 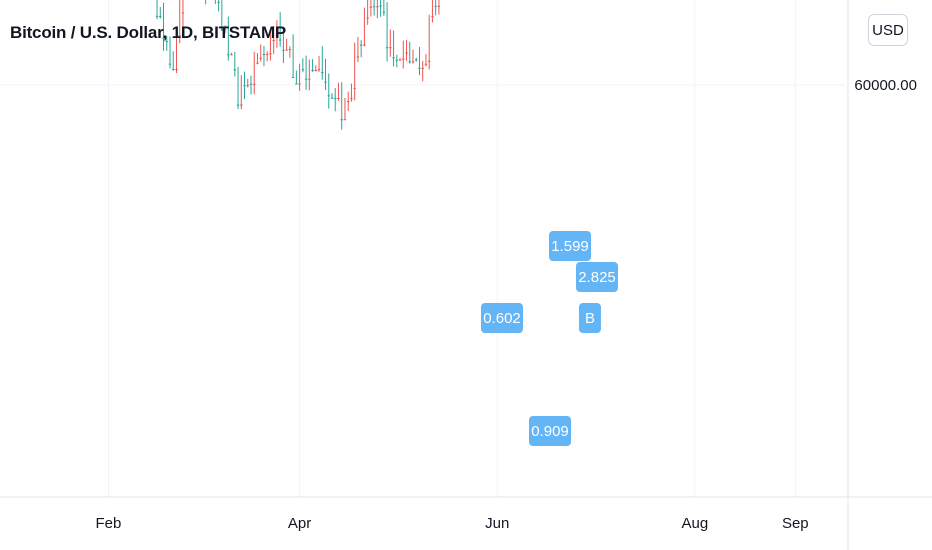 I want to click on ratio-label-text: 0.909, so click(x=550, y=431).